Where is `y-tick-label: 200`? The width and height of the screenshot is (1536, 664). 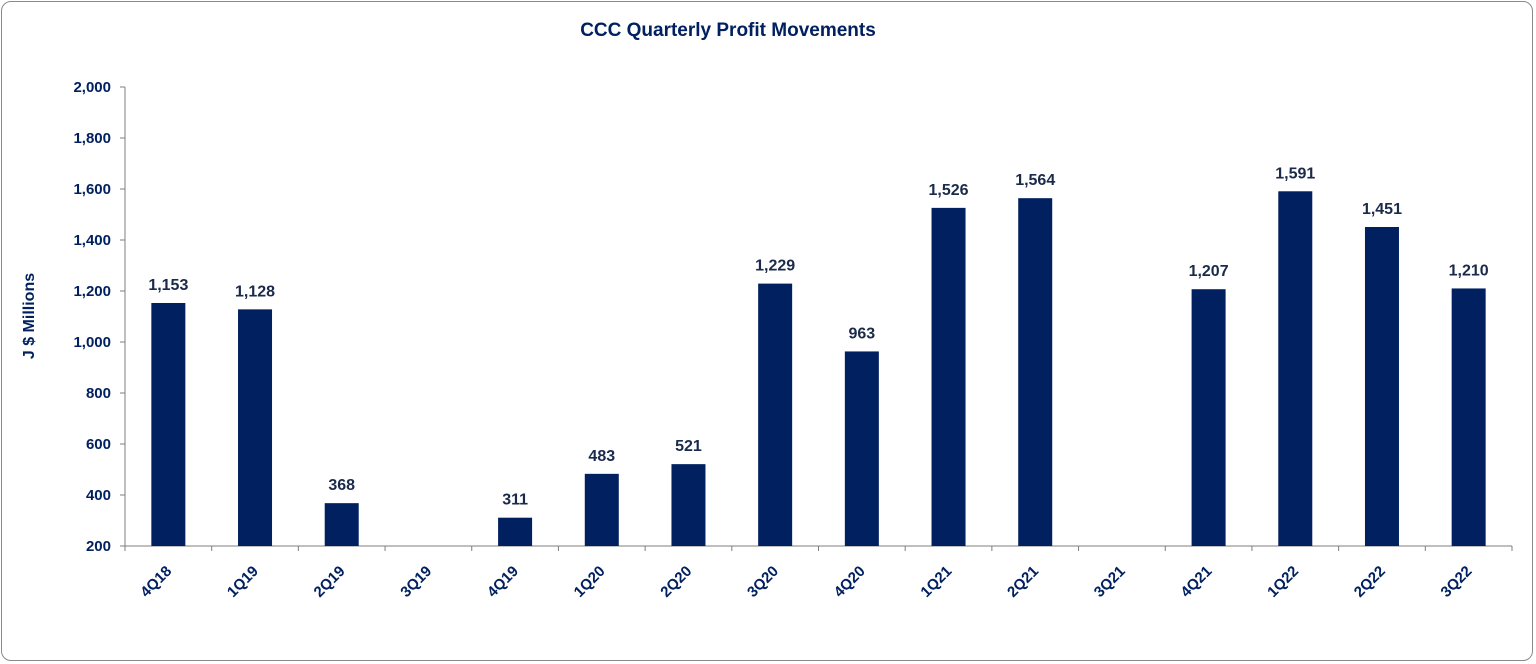 y-tick-label: 200 is located at coordinates (98, 546).